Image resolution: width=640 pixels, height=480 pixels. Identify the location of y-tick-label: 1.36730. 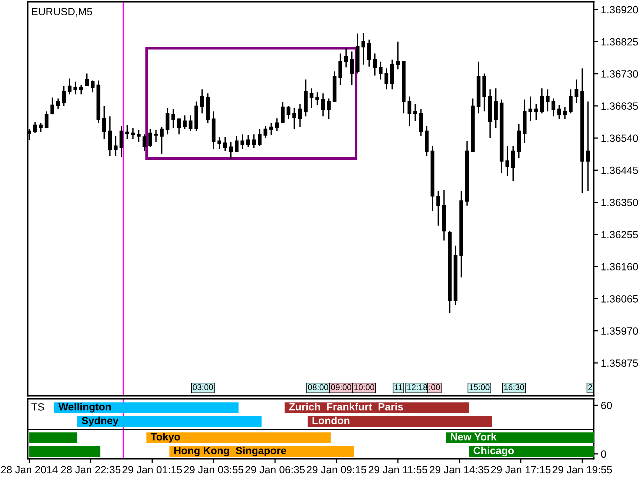
(620, 74).